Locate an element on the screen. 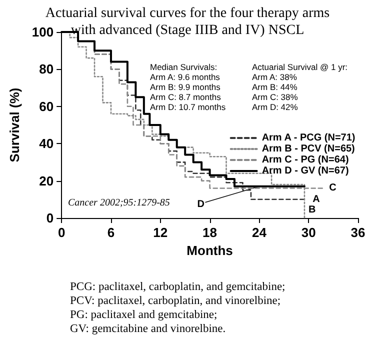 The width and height of the screenshot is (375, 340). x-tick-label: 0 is located at coordinates (62, 232).